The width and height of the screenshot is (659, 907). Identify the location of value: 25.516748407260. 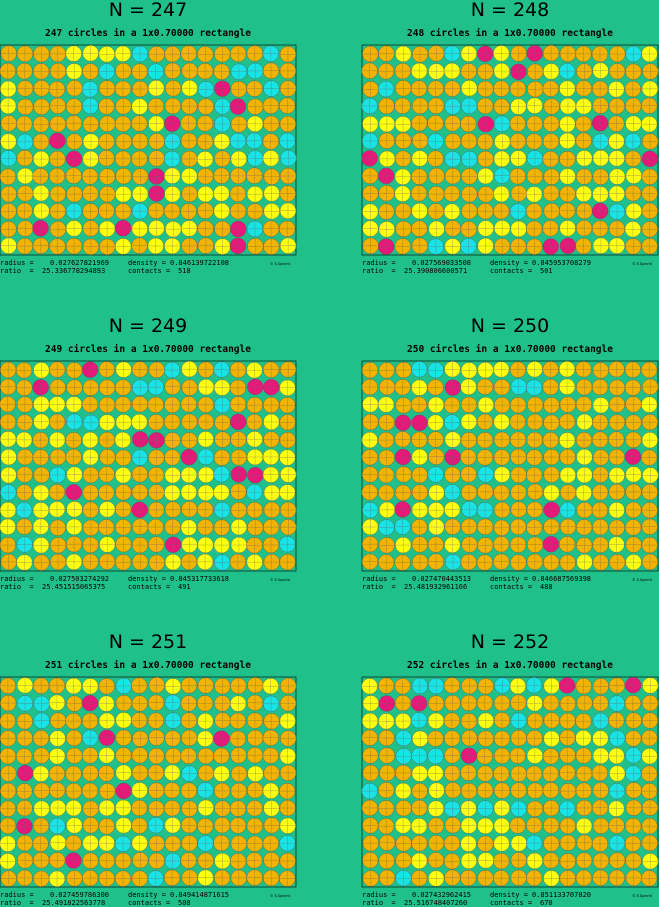
(435, 903).